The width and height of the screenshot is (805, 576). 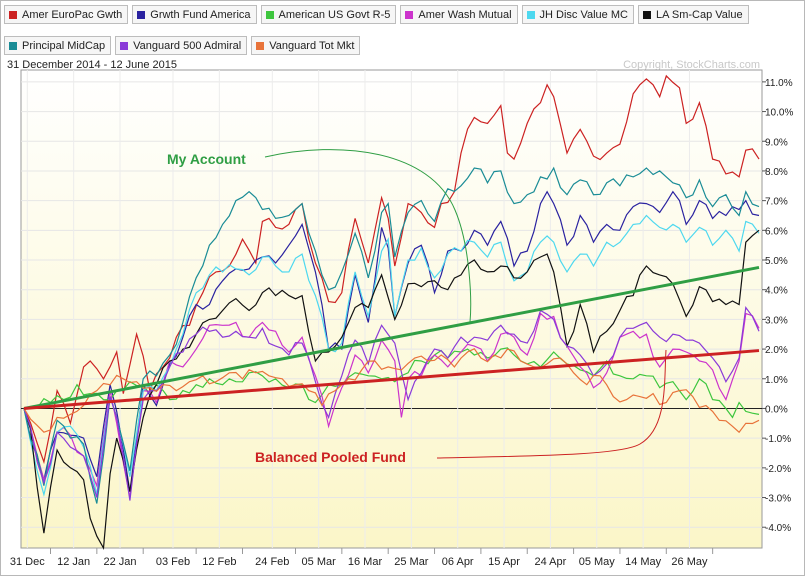 What do you see at coordinates (778, 528) in the screenshot?
I see `y-tick-label: -4.0%` at bounding box center [778, 528].